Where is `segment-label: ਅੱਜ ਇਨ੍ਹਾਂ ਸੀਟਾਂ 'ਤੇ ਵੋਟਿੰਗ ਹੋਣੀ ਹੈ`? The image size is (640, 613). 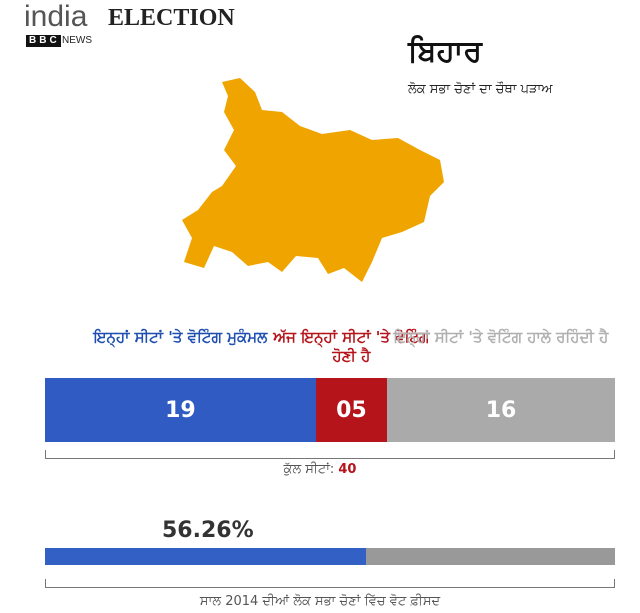 segment-label: ਅੱਜ ਇਨ੍ਹਾਂ ਸੀਟਾਂ 'ਤੇ ਵੋਟਿੰਗ ਹੋਣੀ ਹੈ is located at coordinates (351, 346).